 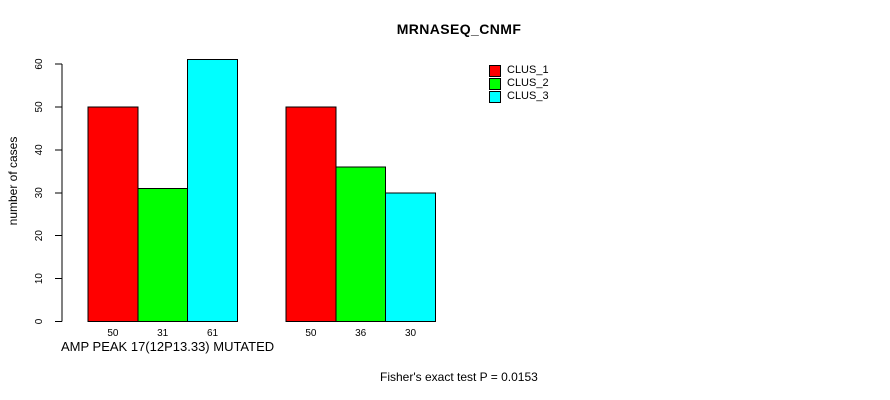 I want to click on y-axis-label: number of cases, so click(x=13, y=181).